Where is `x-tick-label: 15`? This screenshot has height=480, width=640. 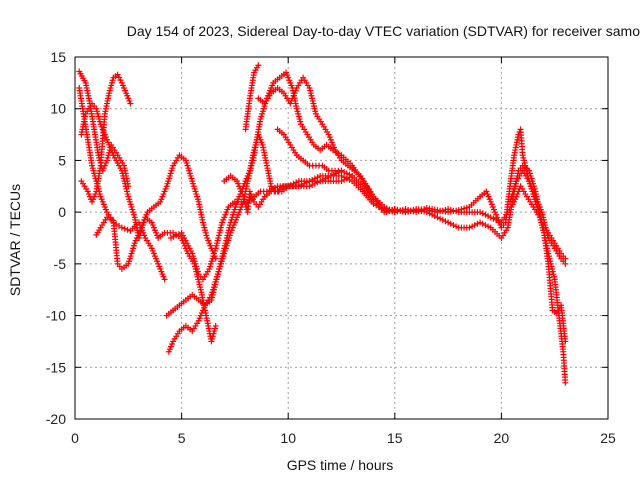 x-tick-label: 15 is located at coordinates (395, 438).